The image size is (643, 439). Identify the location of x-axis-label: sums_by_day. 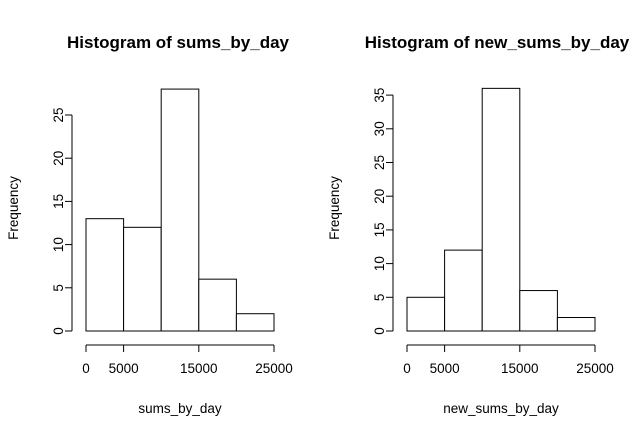
(180, 408).